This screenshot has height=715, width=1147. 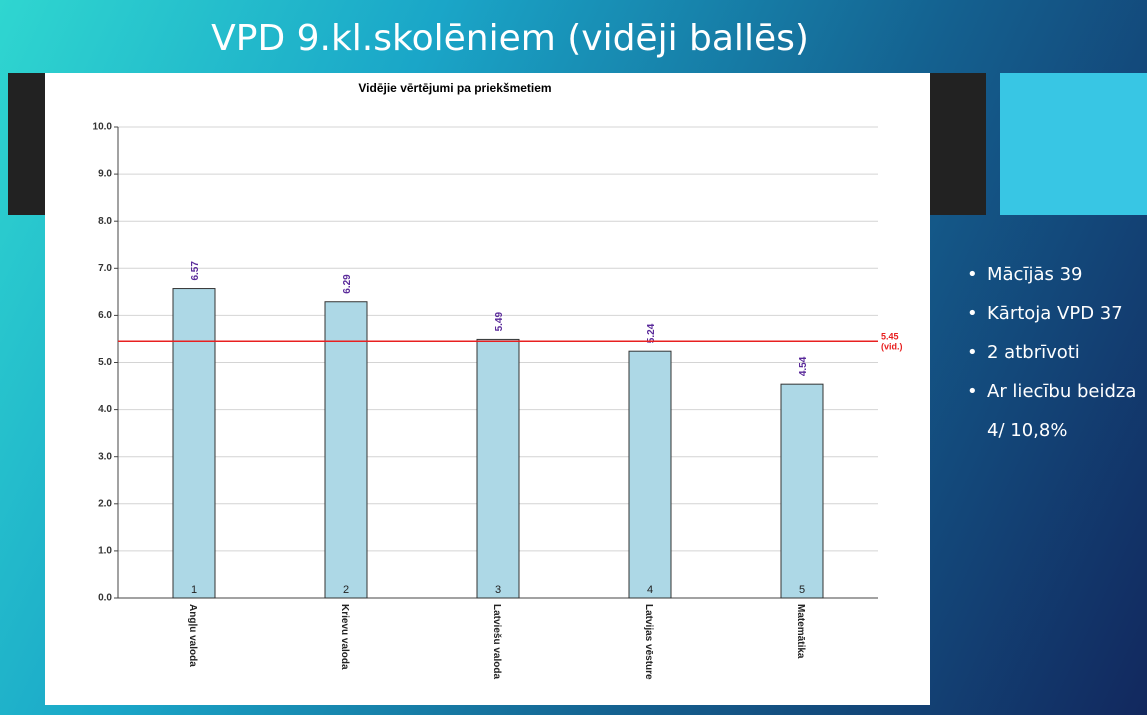 I want to click on x-tick-label: Latviešu valoda, so click(x=496, y=641).